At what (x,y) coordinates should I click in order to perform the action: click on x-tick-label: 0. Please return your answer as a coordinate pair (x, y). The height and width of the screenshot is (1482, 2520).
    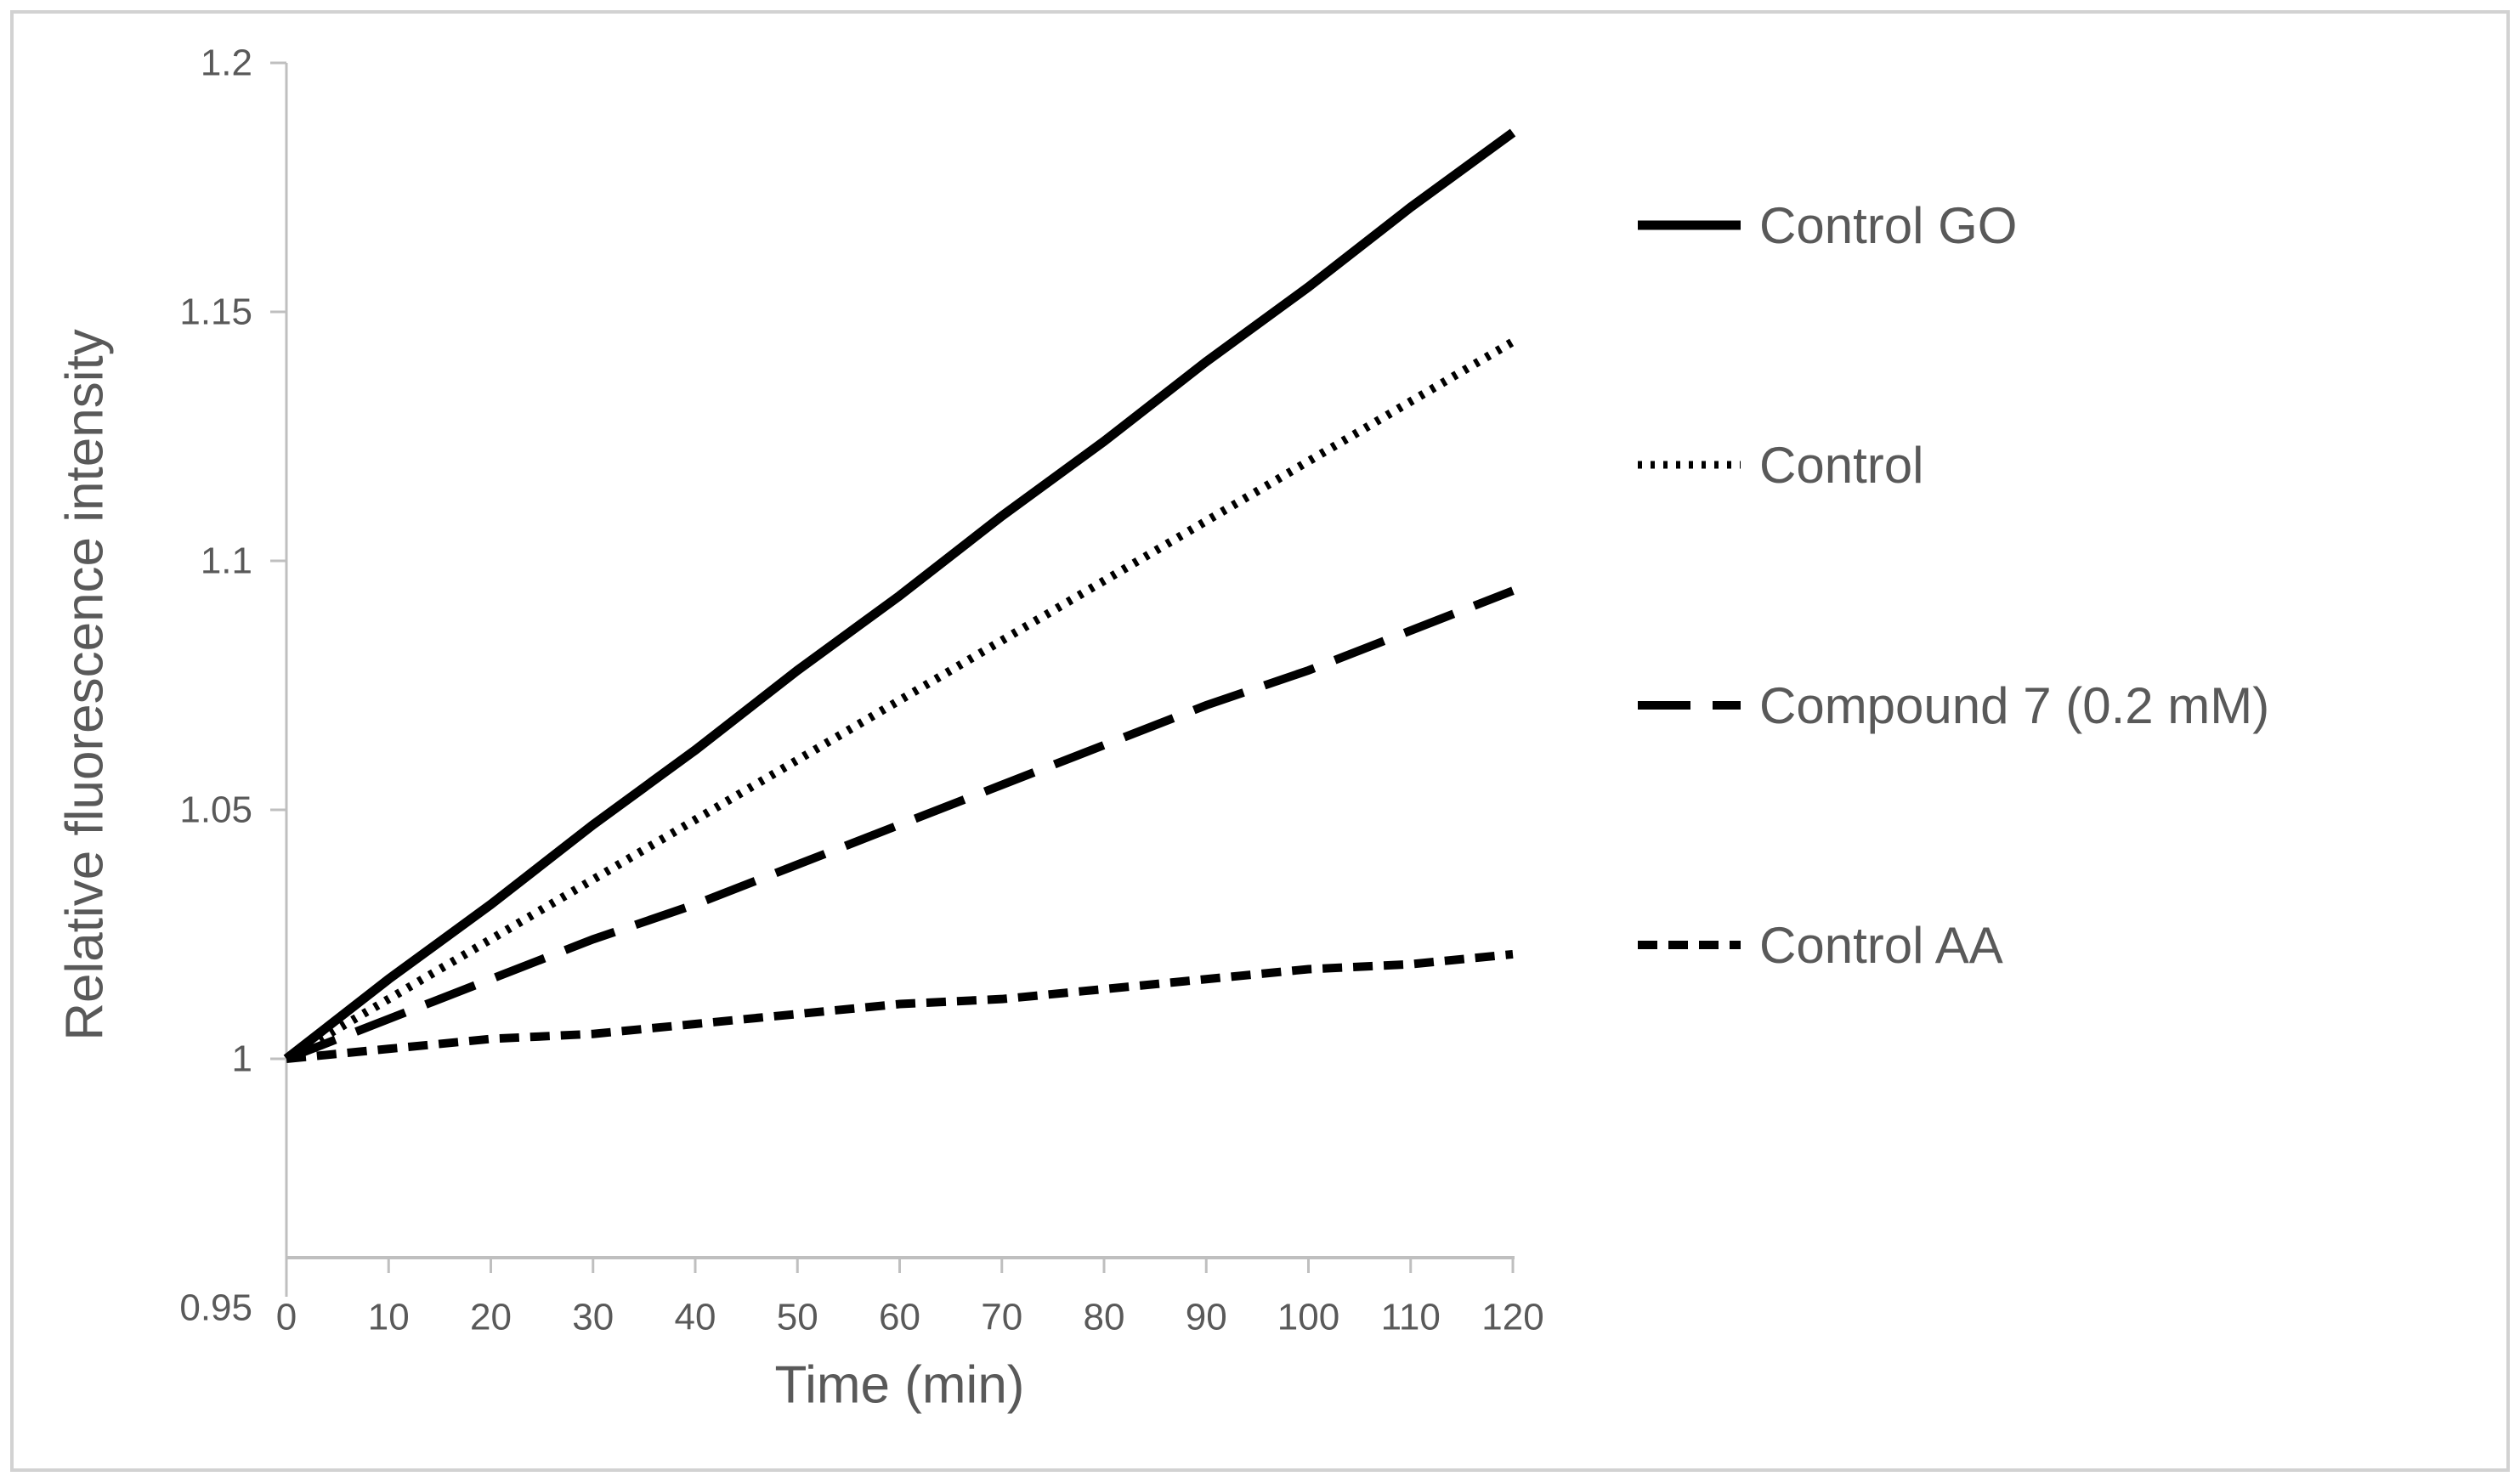
    Looking at the image, I should click on (286, 1317).